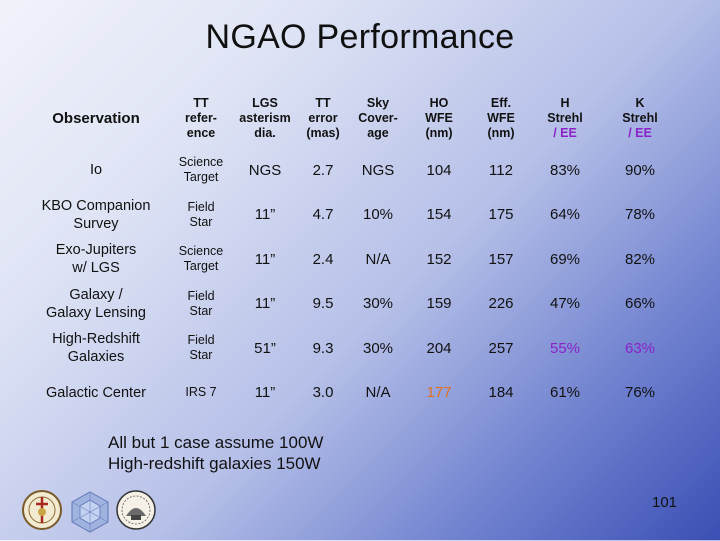  What do you see at coordinates (640, 304) in the screenshot?
I see `cell-k-strehl: 66%` at bounding box center [640, 304].